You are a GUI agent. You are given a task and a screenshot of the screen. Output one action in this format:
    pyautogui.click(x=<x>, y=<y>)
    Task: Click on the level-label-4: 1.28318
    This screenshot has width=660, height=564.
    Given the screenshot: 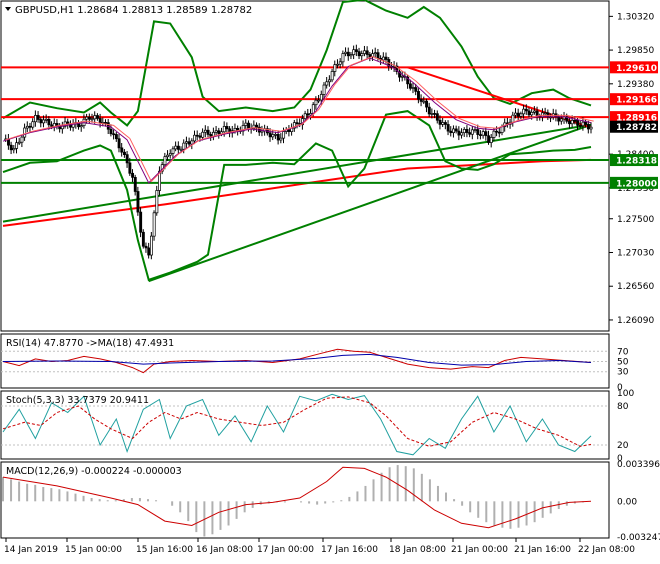 What is the action you would take?
    pyautogui.click(x=636, y=162)
    